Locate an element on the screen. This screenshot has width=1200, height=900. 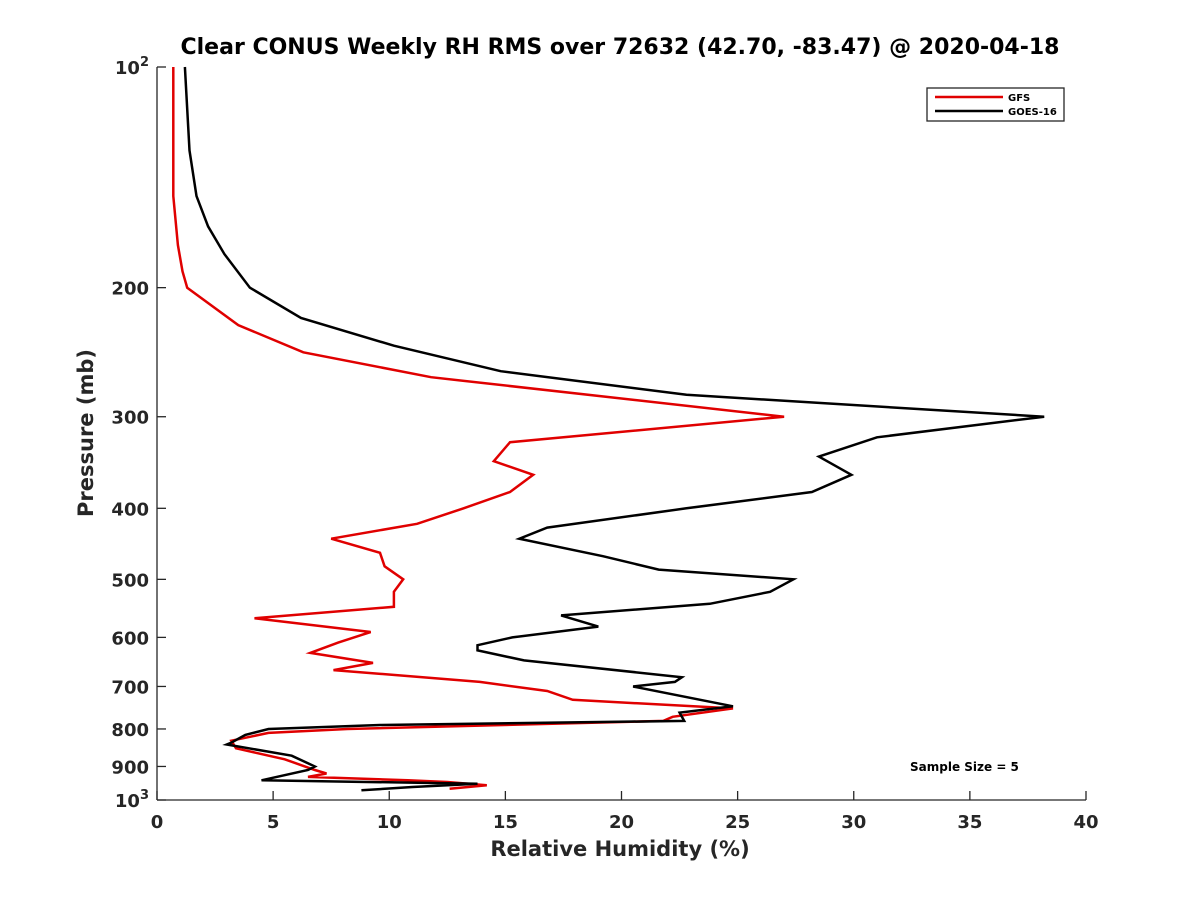
x-tick-label: 30 is located at coordinates (853, 822).